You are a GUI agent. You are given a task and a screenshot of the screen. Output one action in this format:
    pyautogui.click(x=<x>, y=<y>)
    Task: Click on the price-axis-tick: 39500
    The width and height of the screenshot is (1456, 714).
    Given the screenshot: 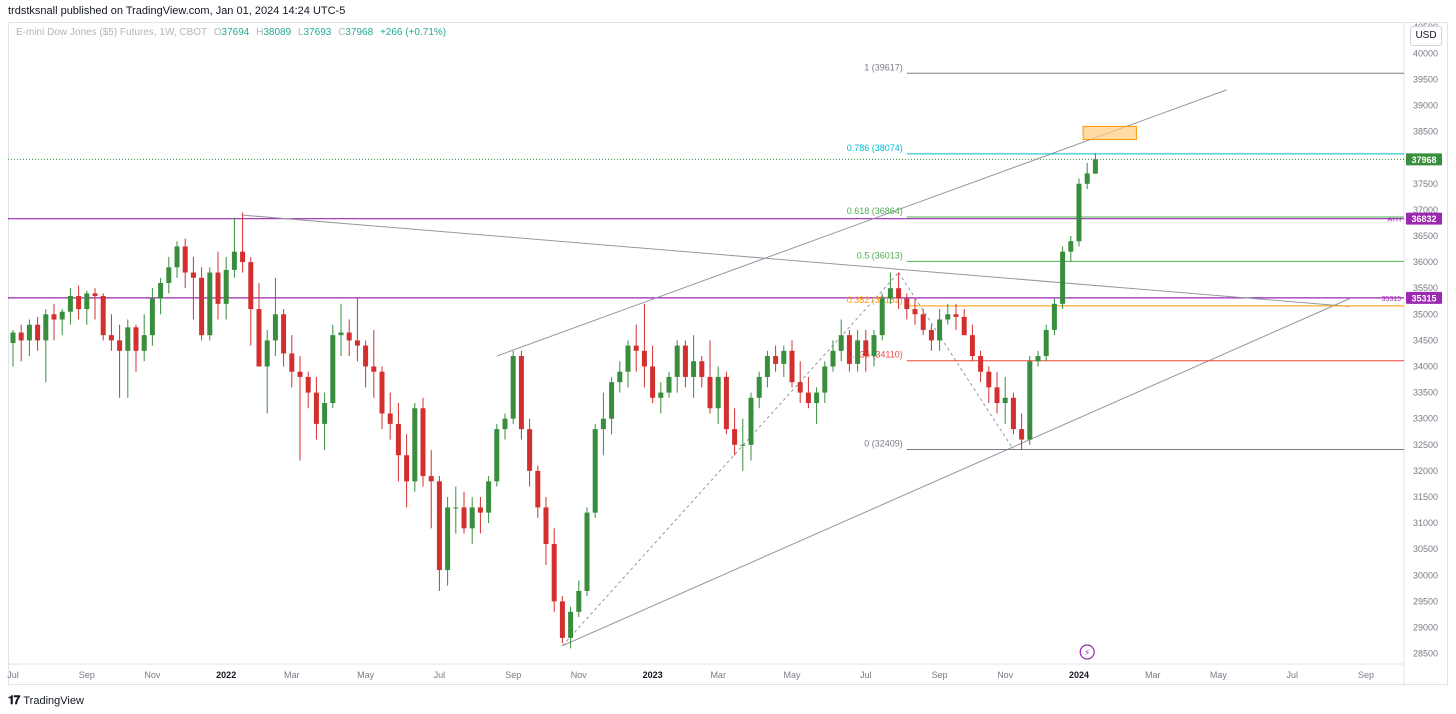 What is the action you would take?
    pyautogui.click(x=1425, y=79)
    